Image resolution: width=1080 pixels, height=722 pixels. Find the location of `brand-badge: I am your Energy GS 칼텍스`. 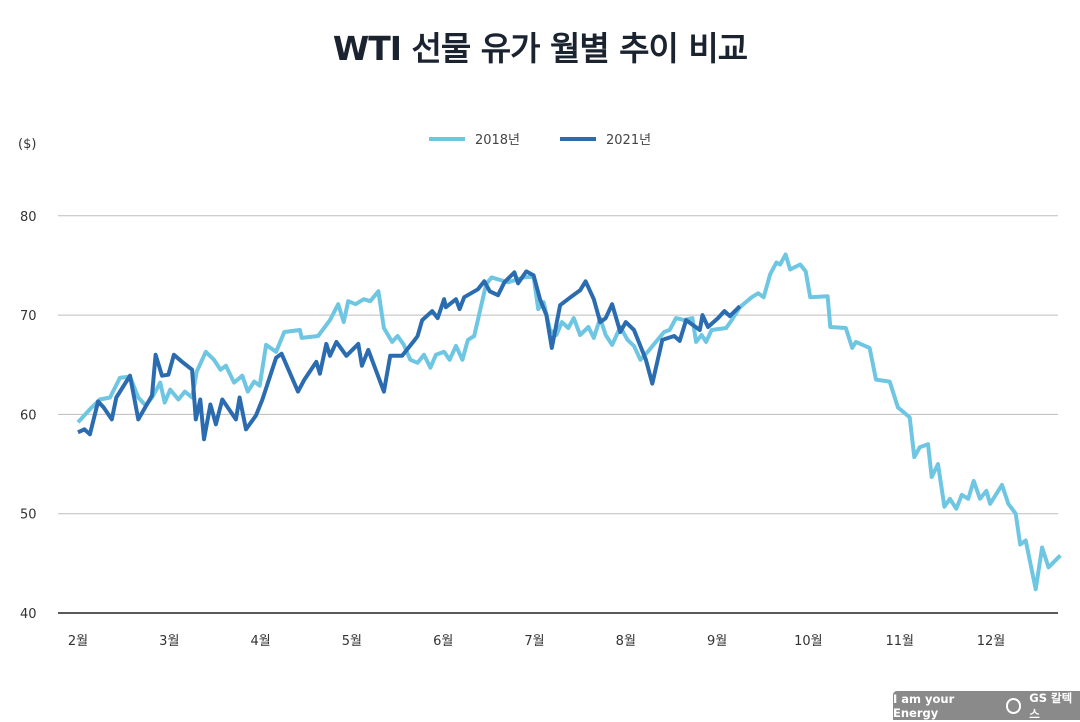

brand-badge: I am your Energy GS 칼텍스 is located at coordinates (986, 705).